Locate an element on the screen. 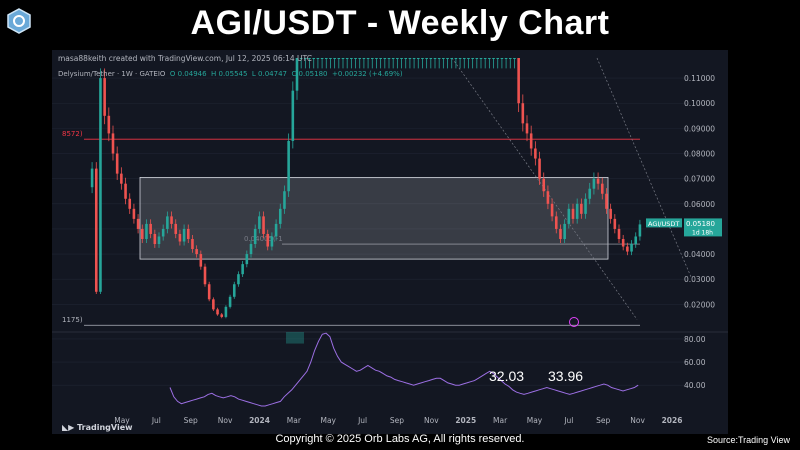 The image size is (800, 450). price-tag-value: 0.05180 is located at coordinates (700, 224).